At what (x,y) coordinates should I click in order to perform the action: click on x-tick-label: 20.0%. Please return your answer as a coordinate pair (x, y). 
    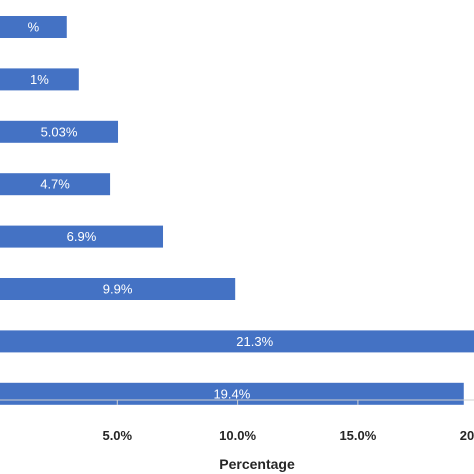
    Looking at the image, I should click on (467, 435).